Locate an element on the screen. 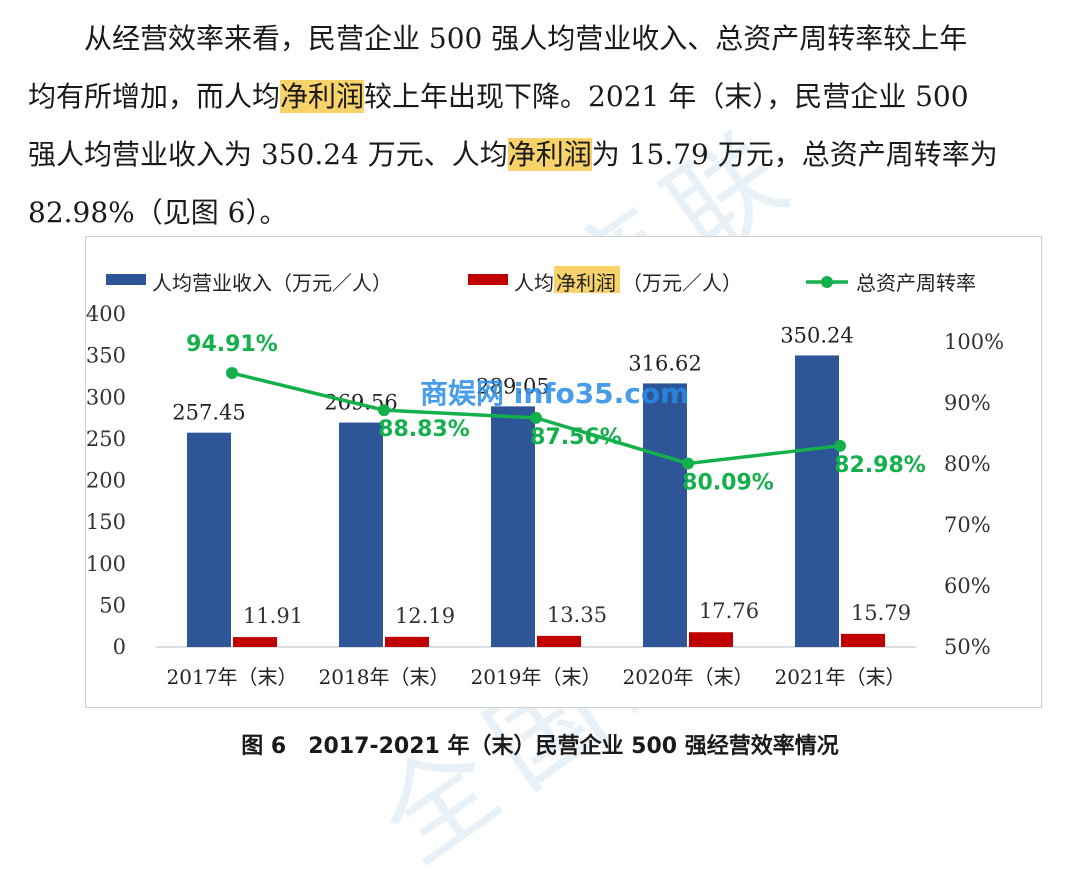 This screenshot has height=892, width=1080. profit-data-label: 13.35 is located at coordinates (577, 615).